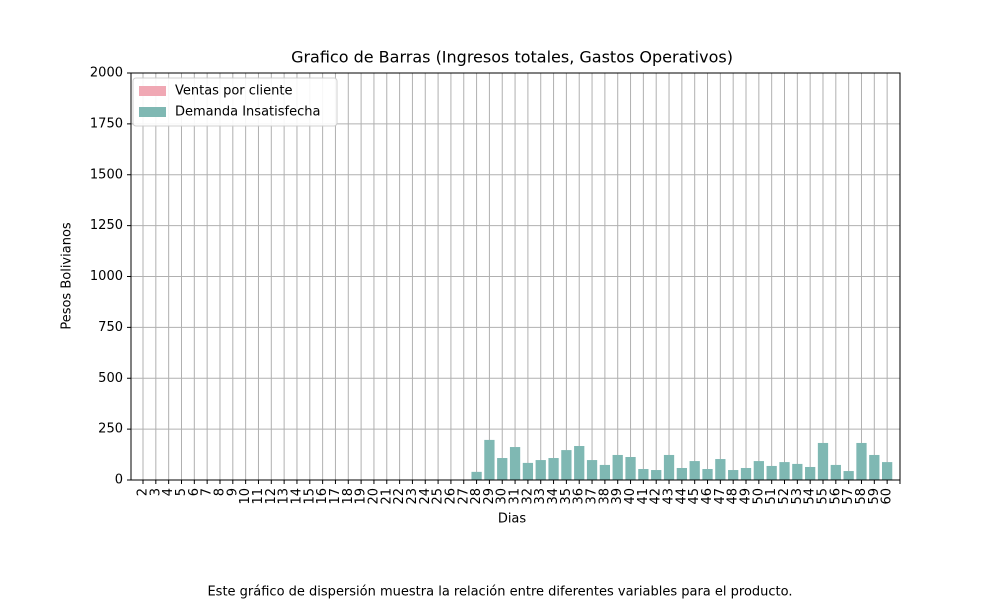 The width and height of the screenshot is (1000, 604). I want to click on y-axis-label: Pesos Bolivianos, so click(67, 276).